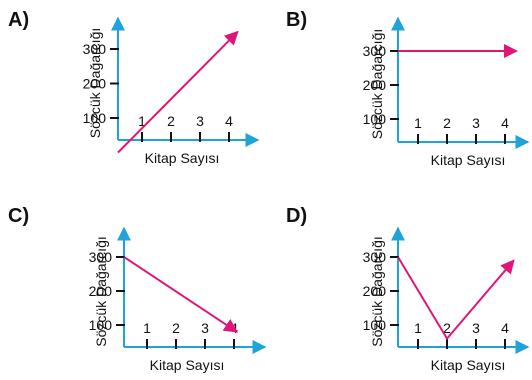 The height and width of the screenshot is (380, 532). I want to click on option-label: B), so click(296, 20).